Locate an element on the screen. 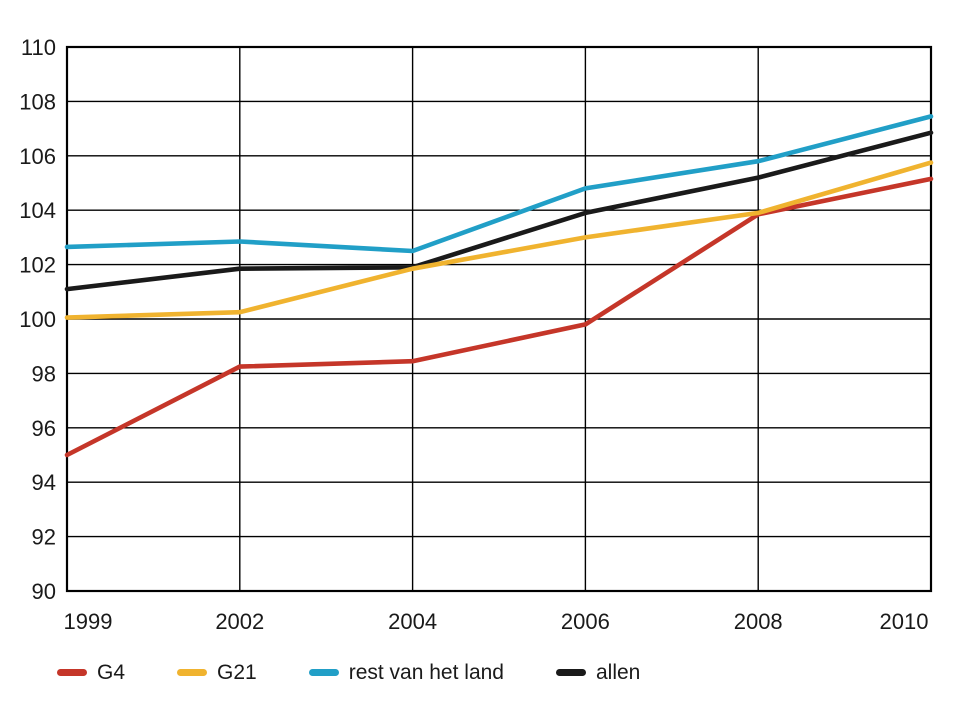 This screenshot has height=728, width=960. y-tick-label: 108 is located at coordinates (37, 101).